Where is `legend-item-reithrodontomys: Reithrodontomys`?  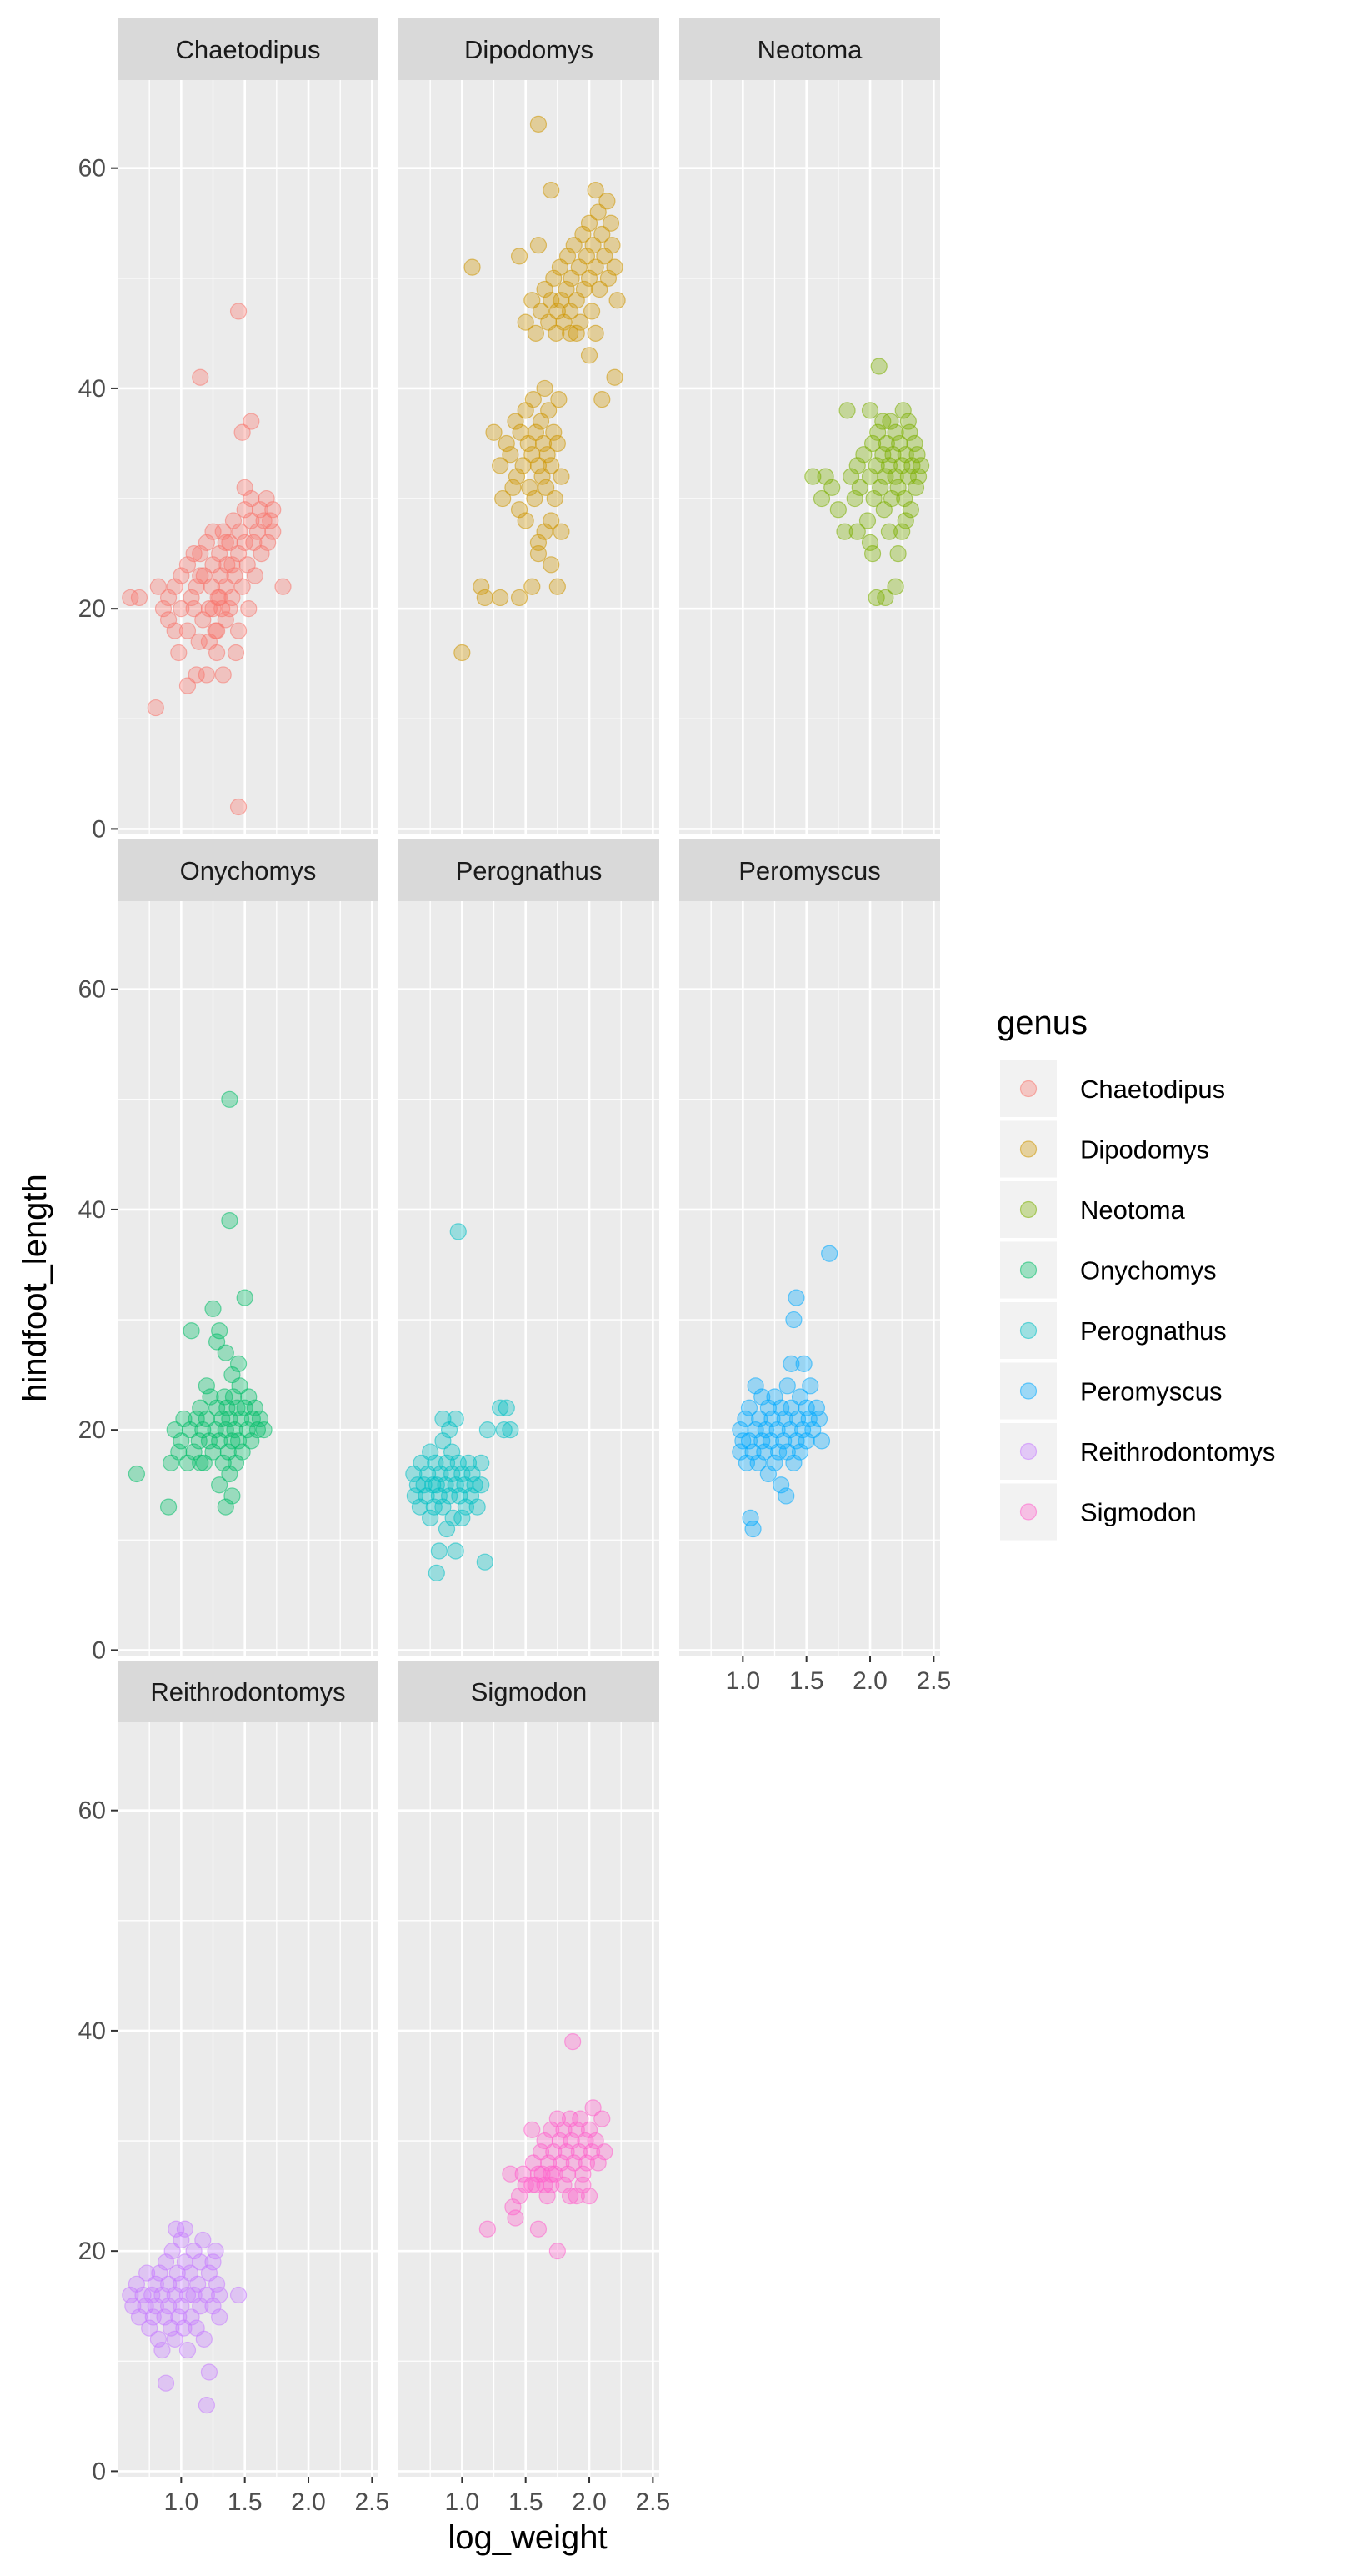
legend-item-reithrodontomys: Reithrodontomys is located at coordinates (1137, 1451).